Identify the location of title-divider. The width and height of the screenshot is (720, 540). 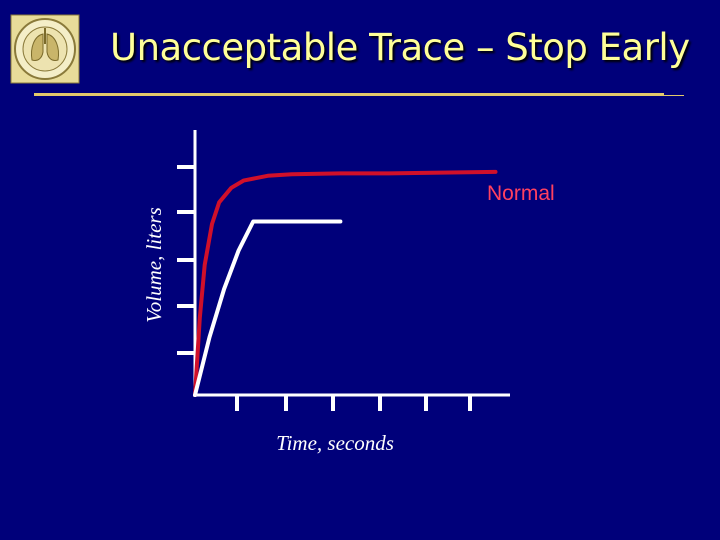
(349, 94).